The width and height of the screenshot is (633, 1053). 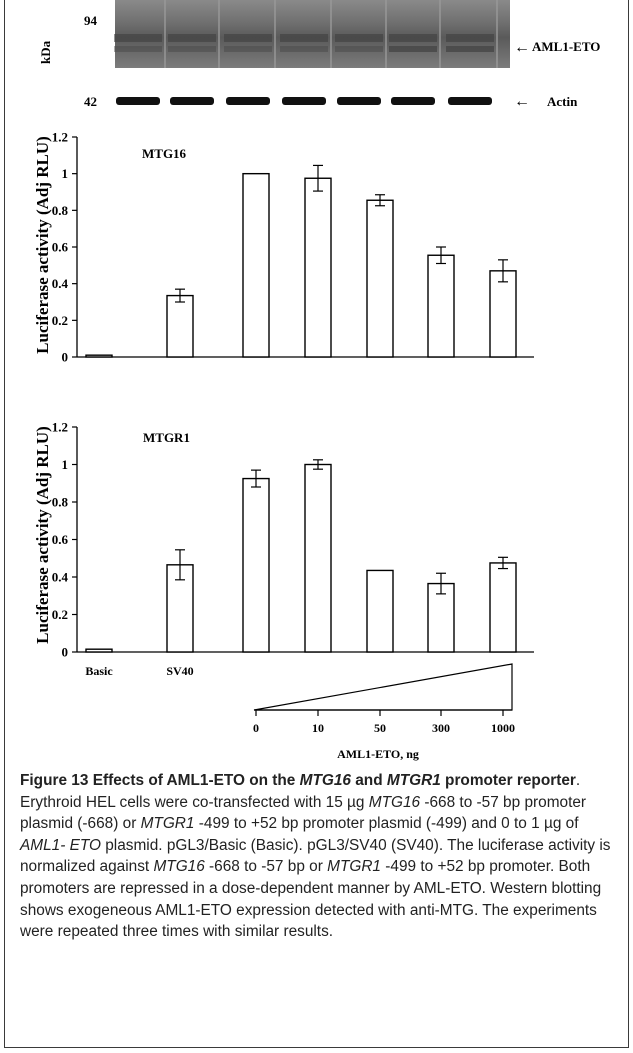 I want to click on western-blot: 94 42 kDa ← AML1-ETO ← Actin, so click(x=319, y=55).